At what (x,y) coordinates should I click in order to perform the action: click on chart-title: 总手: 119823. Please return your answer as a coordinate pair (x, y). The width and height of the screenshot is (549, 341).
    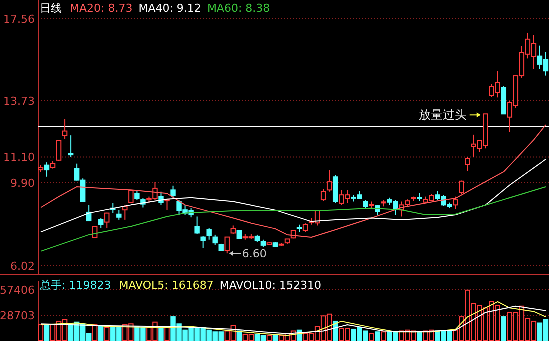
    Looking at the image, I should click on (75, 285).